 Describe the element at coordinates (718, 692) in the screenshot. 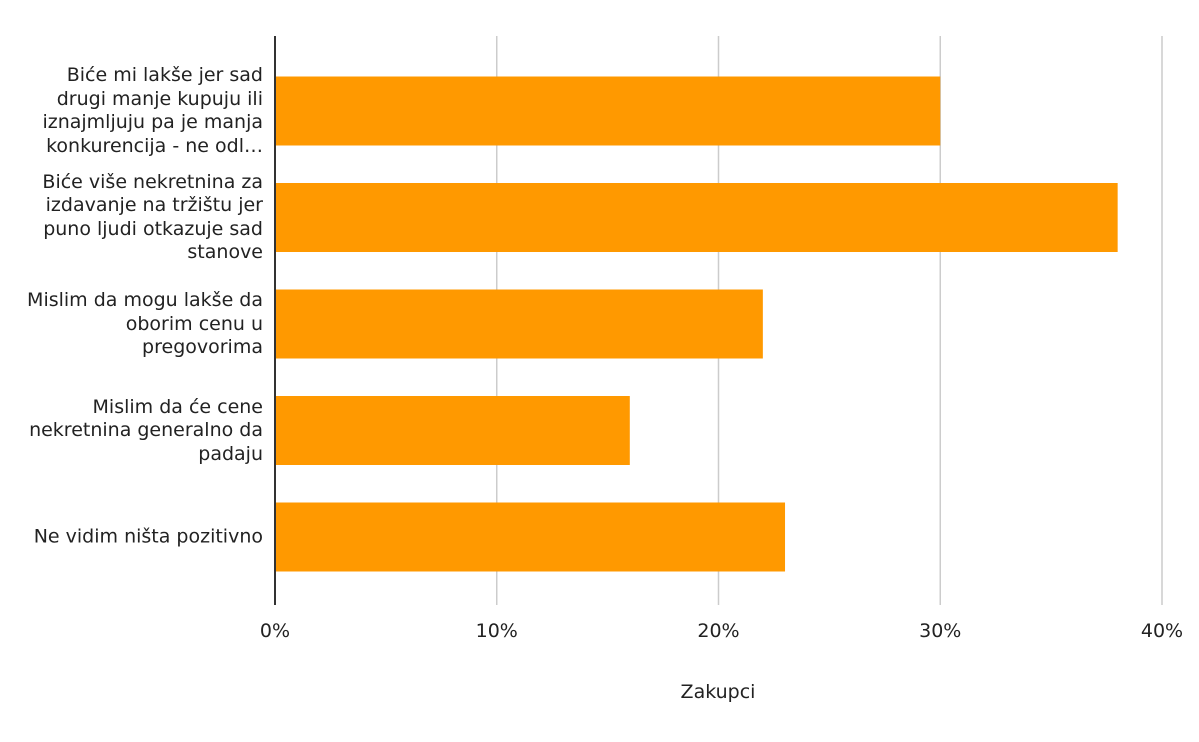

I see `x-axis-title: Zakupci` at that location.